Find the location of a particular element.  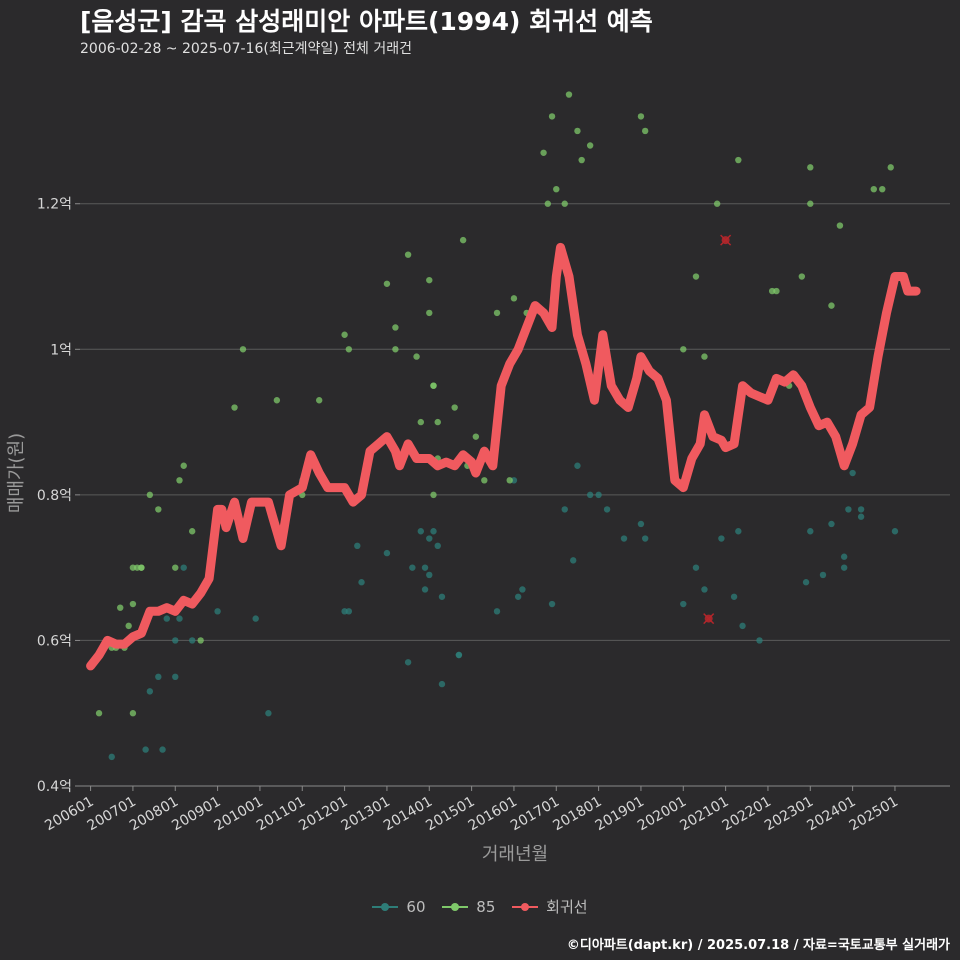

legend-item-60: 60 is located at coordinates (399, 907).